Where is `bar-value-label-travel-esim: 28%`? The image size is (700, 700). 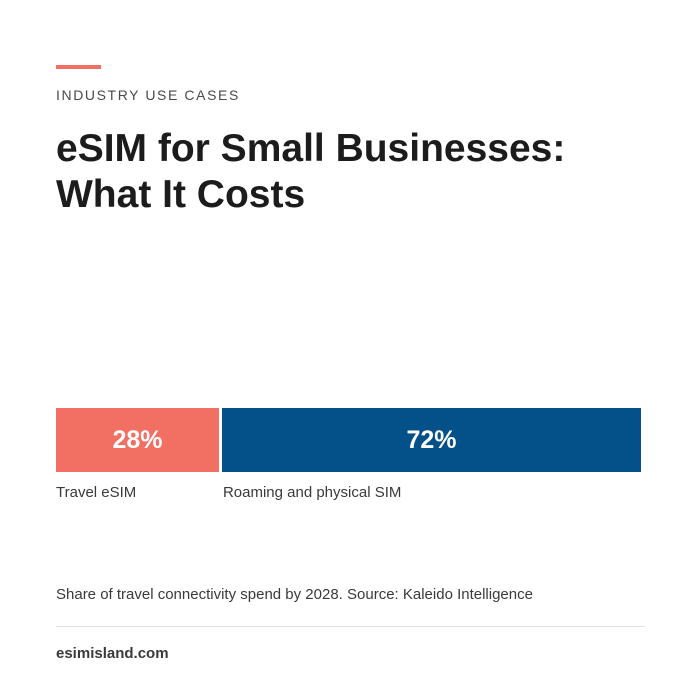
bar-value-label-travel-esim: 28% is located at coordinates (137, 439).